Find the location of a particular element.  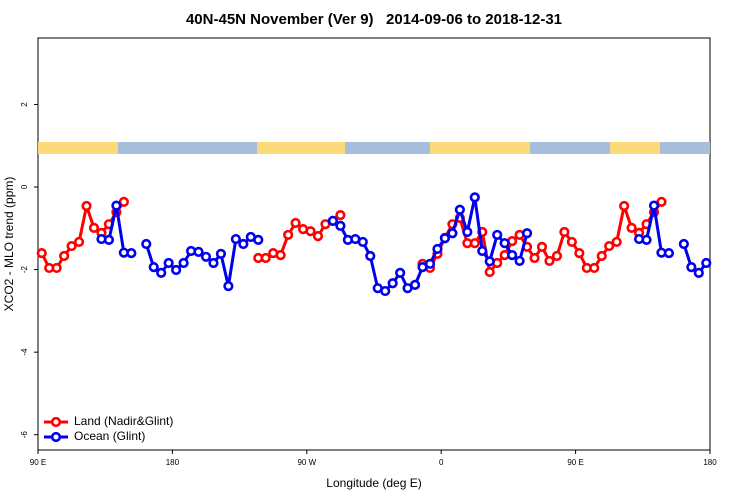

y-tick-label: -2 is located at coordinates (24, 269).